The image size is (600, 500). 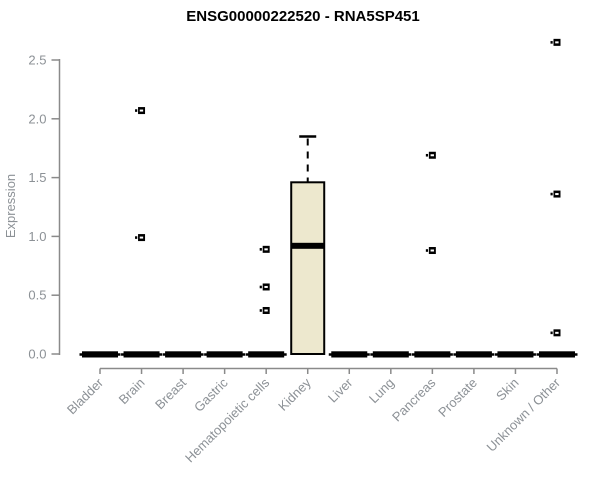 I want to click on collapsed-box-pancreas, so click(x=432, y=354).